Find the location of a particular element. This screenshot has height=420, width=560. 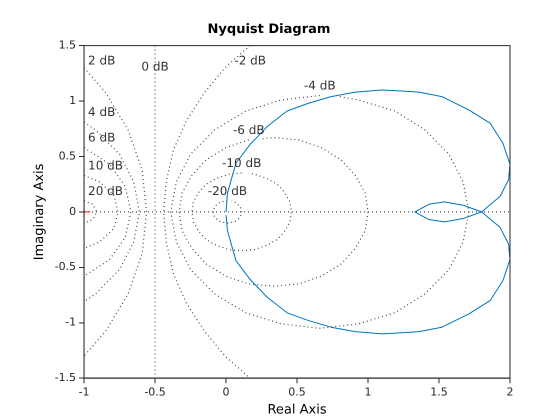

series-label: 20 dB is located at coordinates (105, 191).